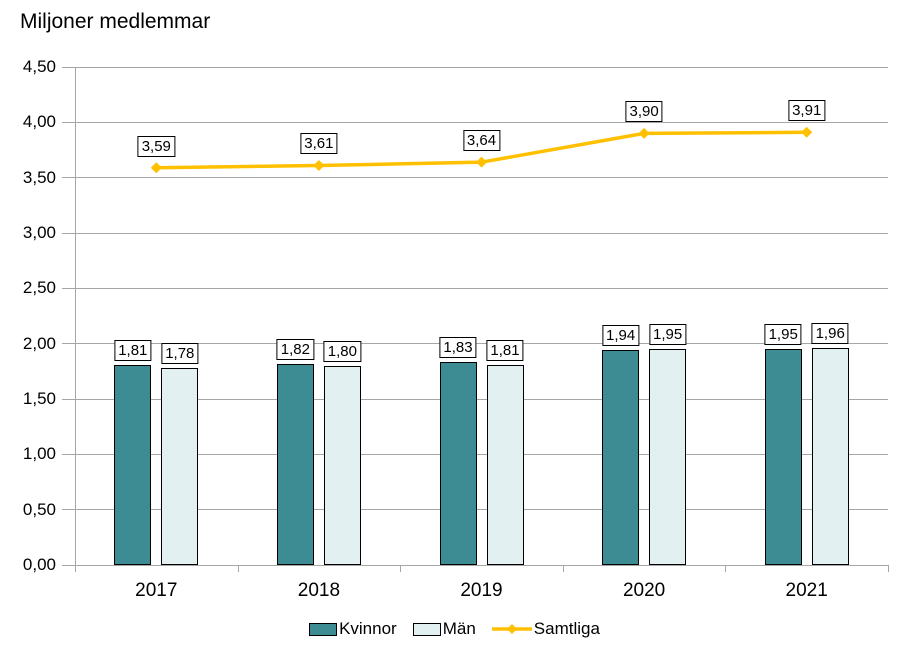 This screenshot has width=909, height=658. I want to click on bar-kvinnor-2019, so click(458, 463).